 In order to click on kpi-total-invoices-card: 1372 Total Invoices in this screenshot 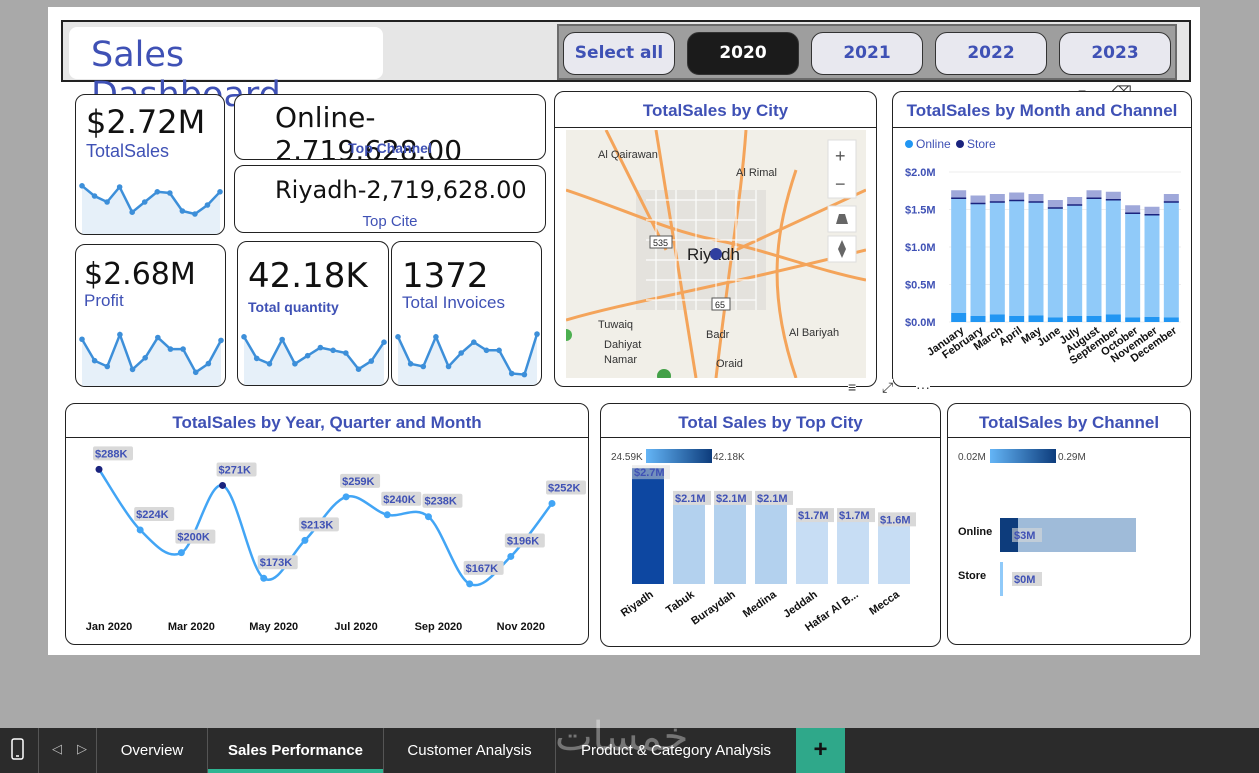, I will do `click(466, 313)`.